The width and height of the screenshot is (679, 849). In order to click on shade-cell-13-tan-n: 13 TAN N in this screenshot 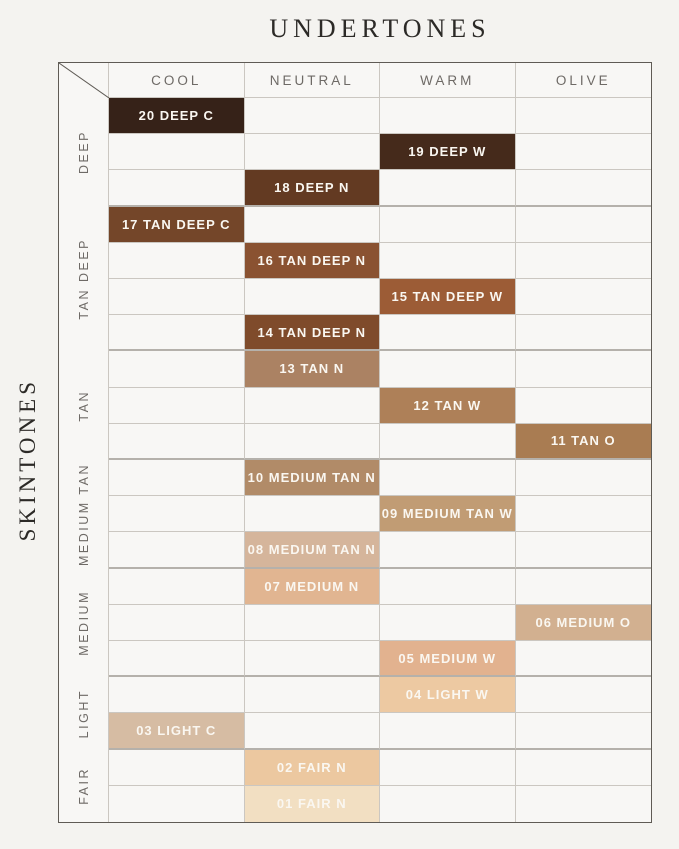, I will do `click(312, 369)`.